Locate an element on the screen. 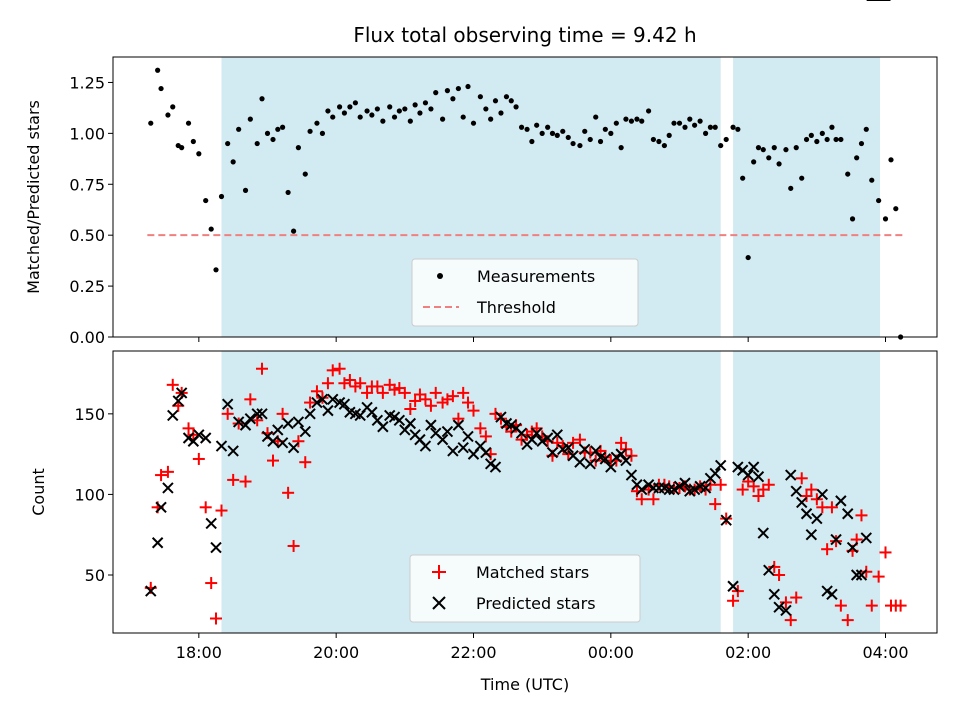 This screenshot has width=960, height=720. legend-threshold-label: Threshold is located at coordinates (516, 307).